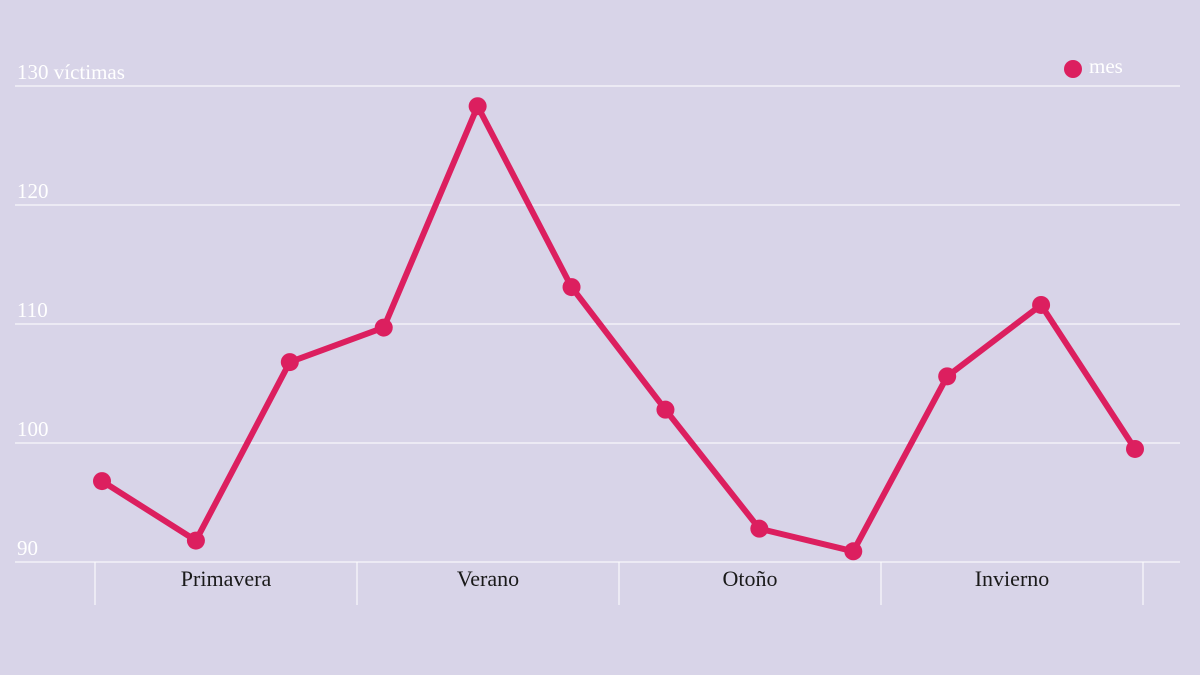 The height and width of the screenshot is (675, 1200). What do you see at coordinates (488, 578) in the screenshot?
I see `group-label: Verano` at bounding box center [488, 578].